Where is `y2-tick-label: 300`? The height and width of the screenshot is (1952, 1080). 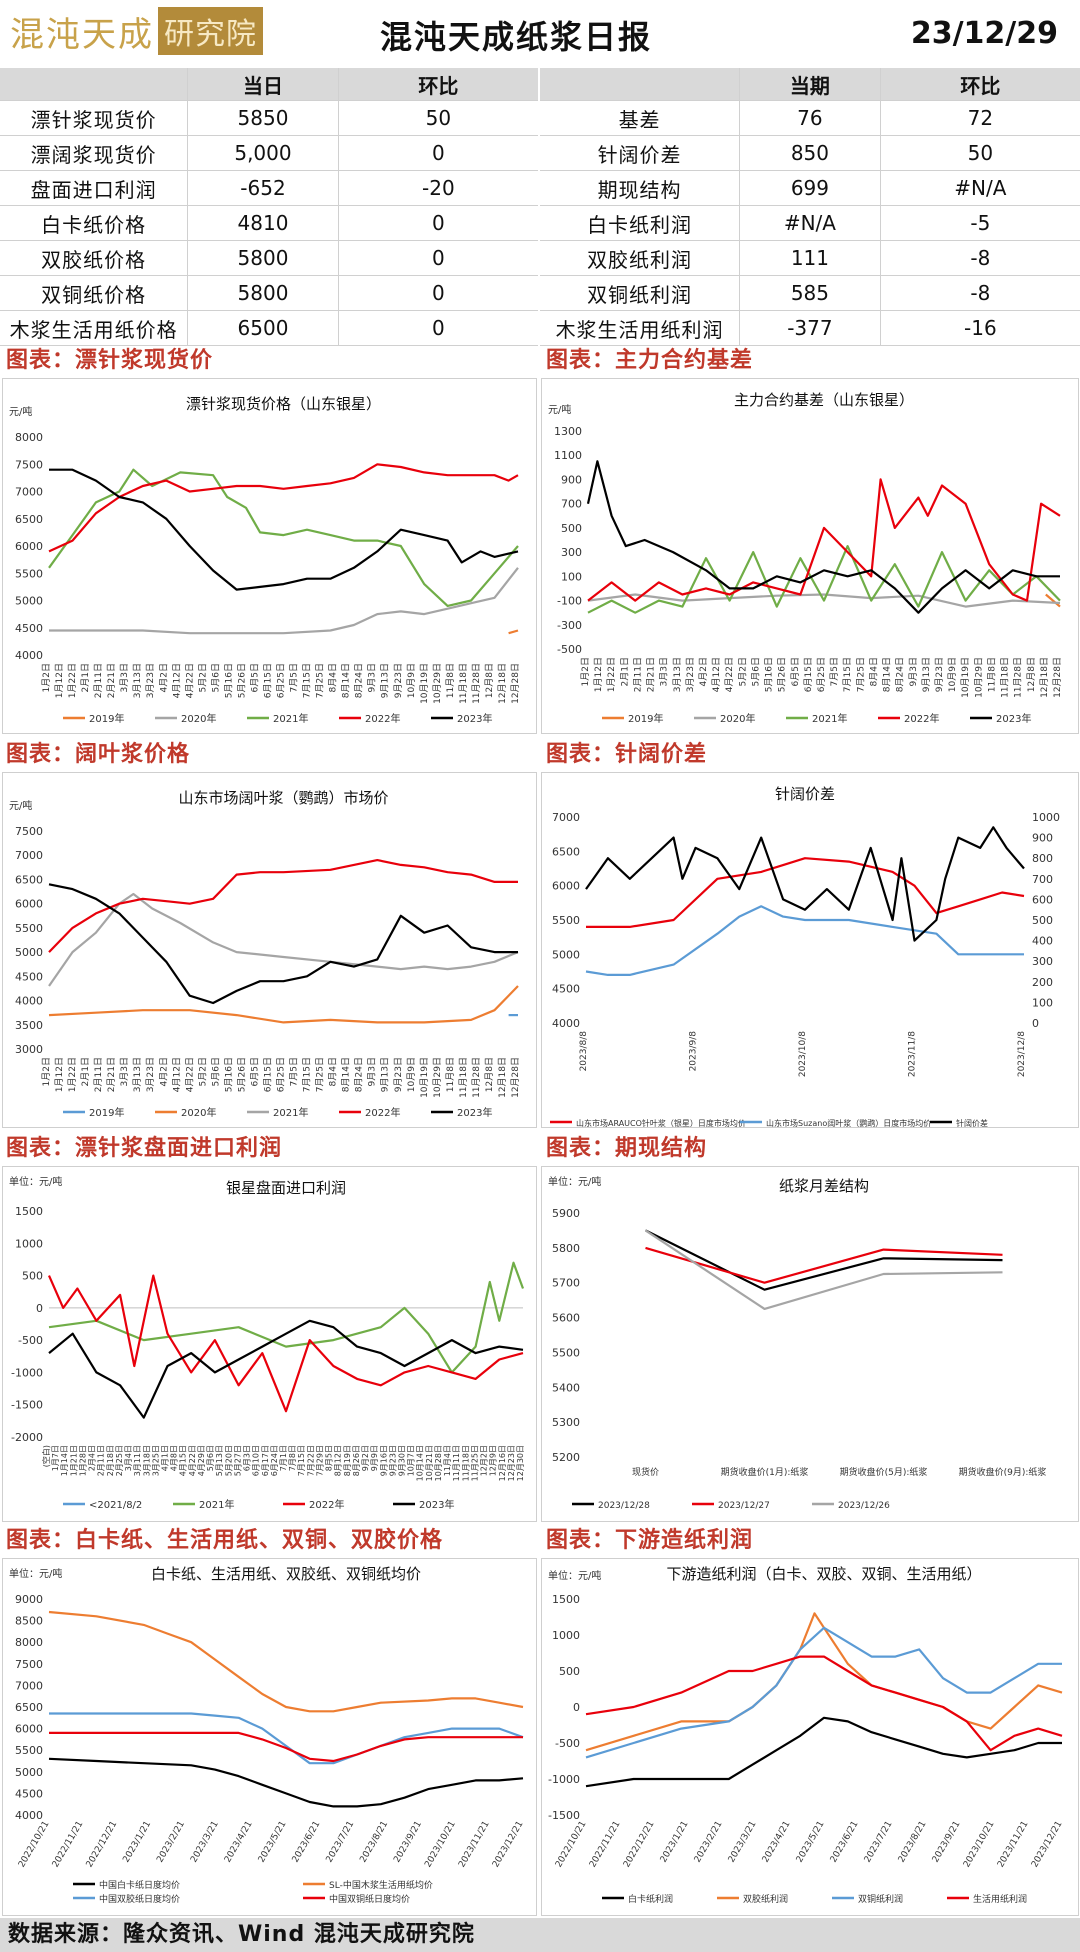
y2-tick-label: 300 is located at coordinates (1042, 961).